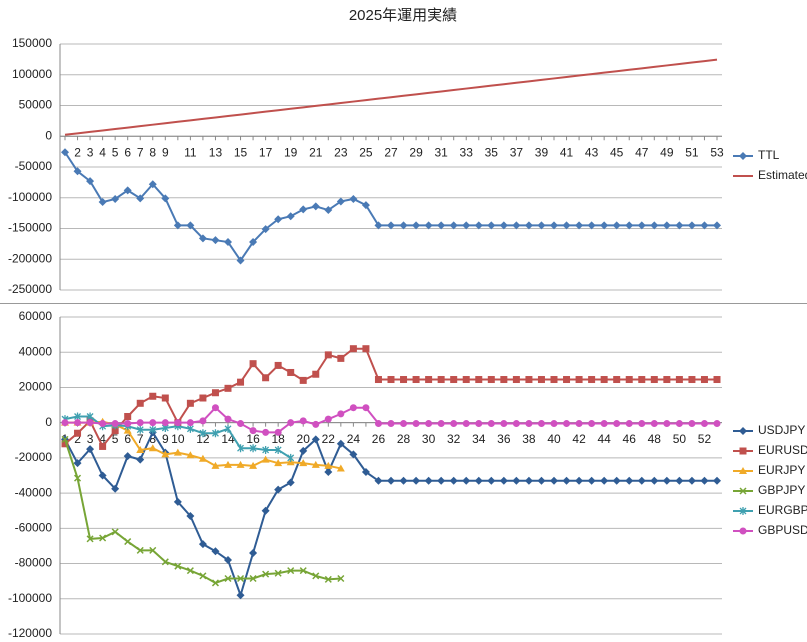  I want to click on x-tick-label: 18, so click(278, 439).